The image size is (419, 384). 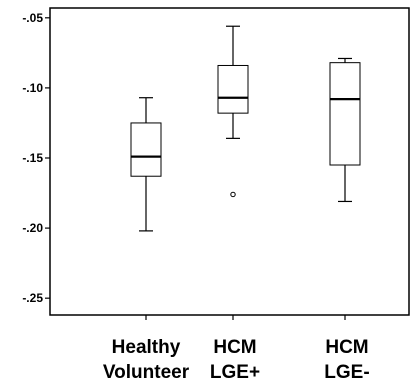 What do you see at coordinates (32, 228) in the screenshot?
I see `y-tick-label: -.20` at bounding box center [32, 228].